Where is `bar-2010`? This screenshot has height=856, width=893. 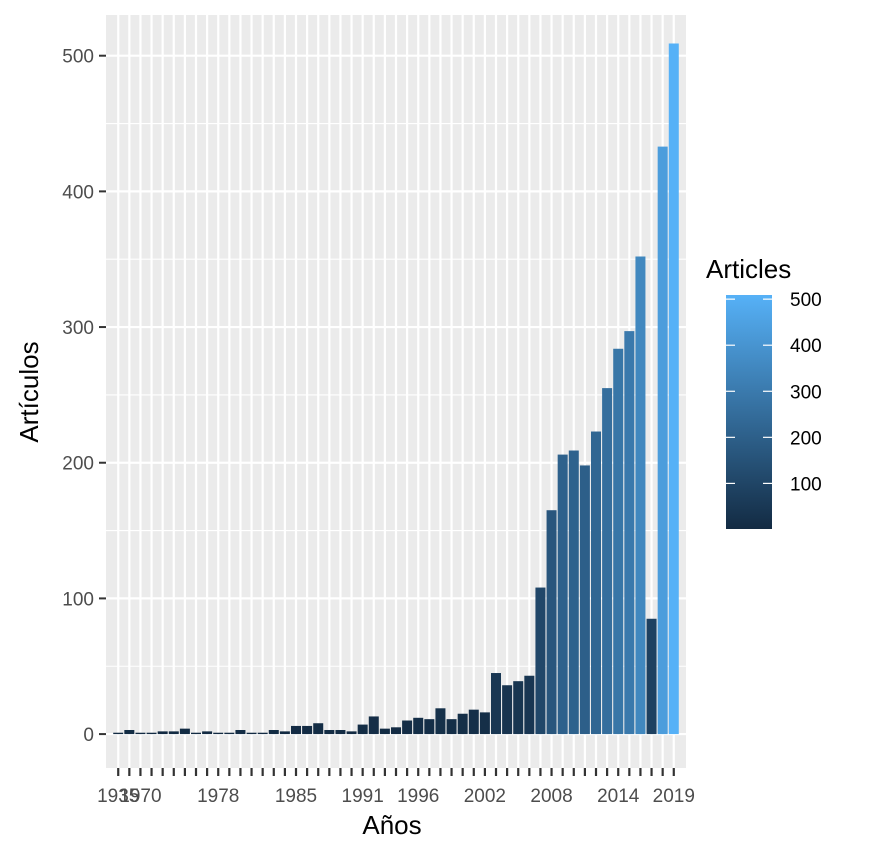
bar-2010 is located at coordinates (573, 592).